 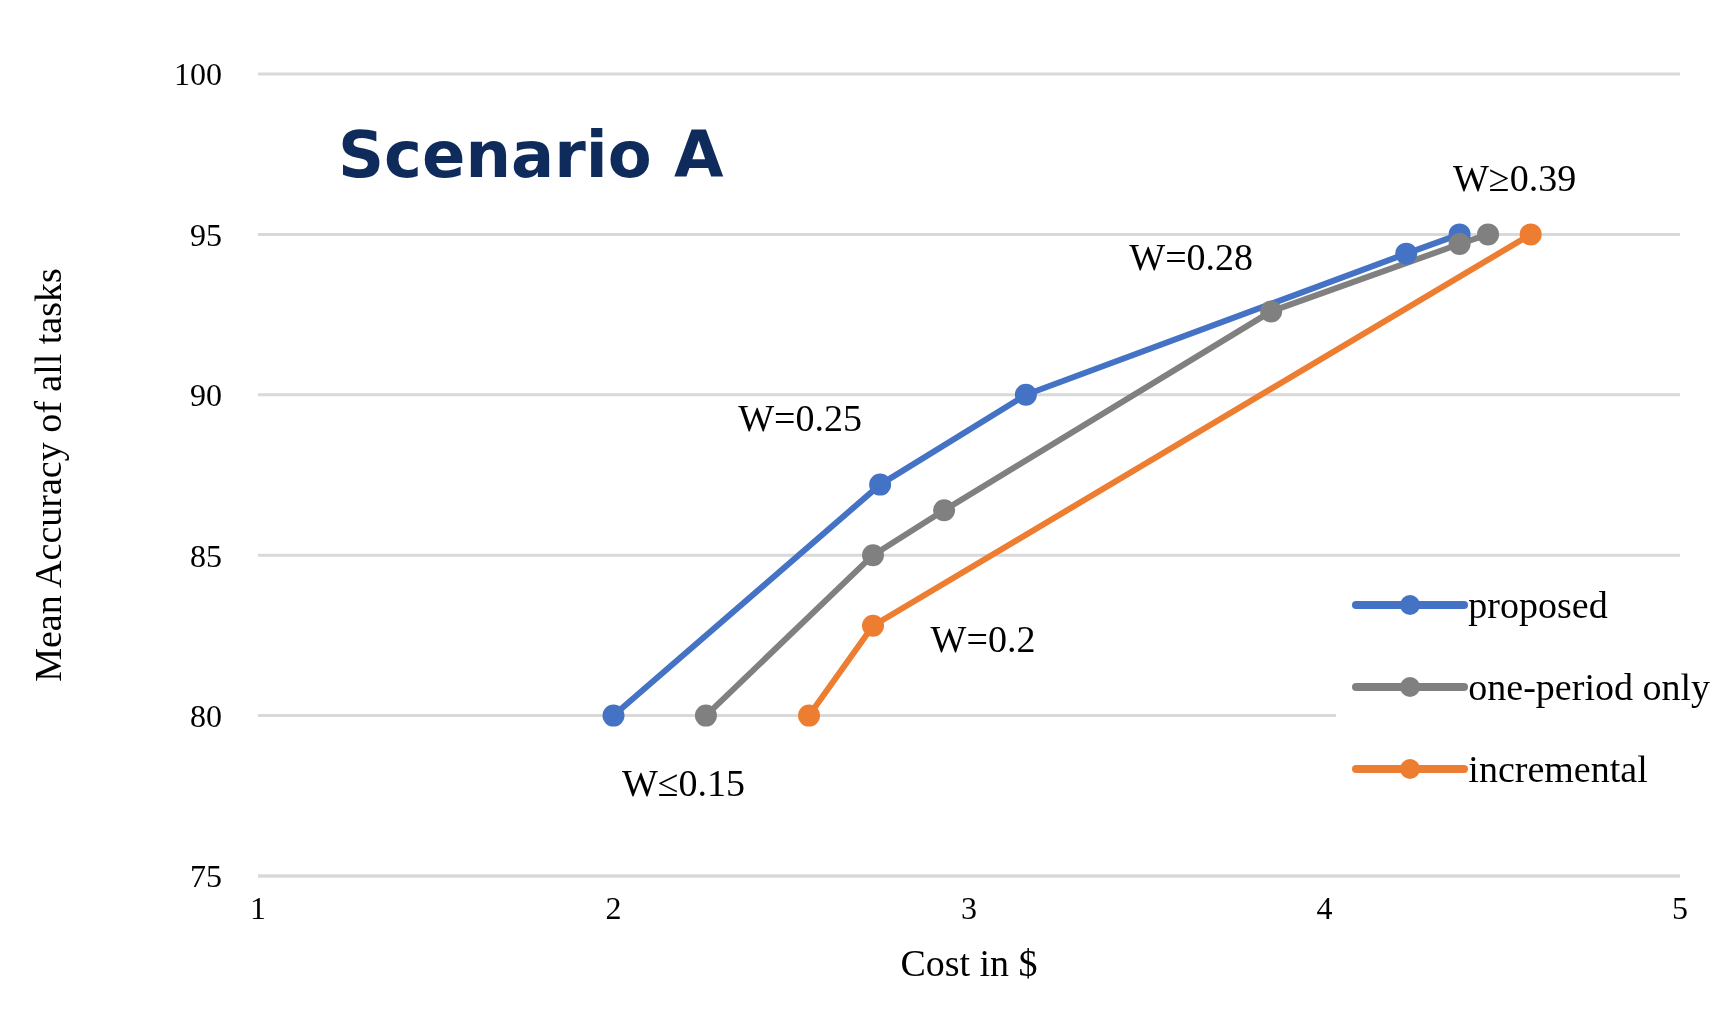 What do you see at coordinates (258, 907) in the screenshot?
I see `x-tick-label: 1` at bounding box center [258, 907].